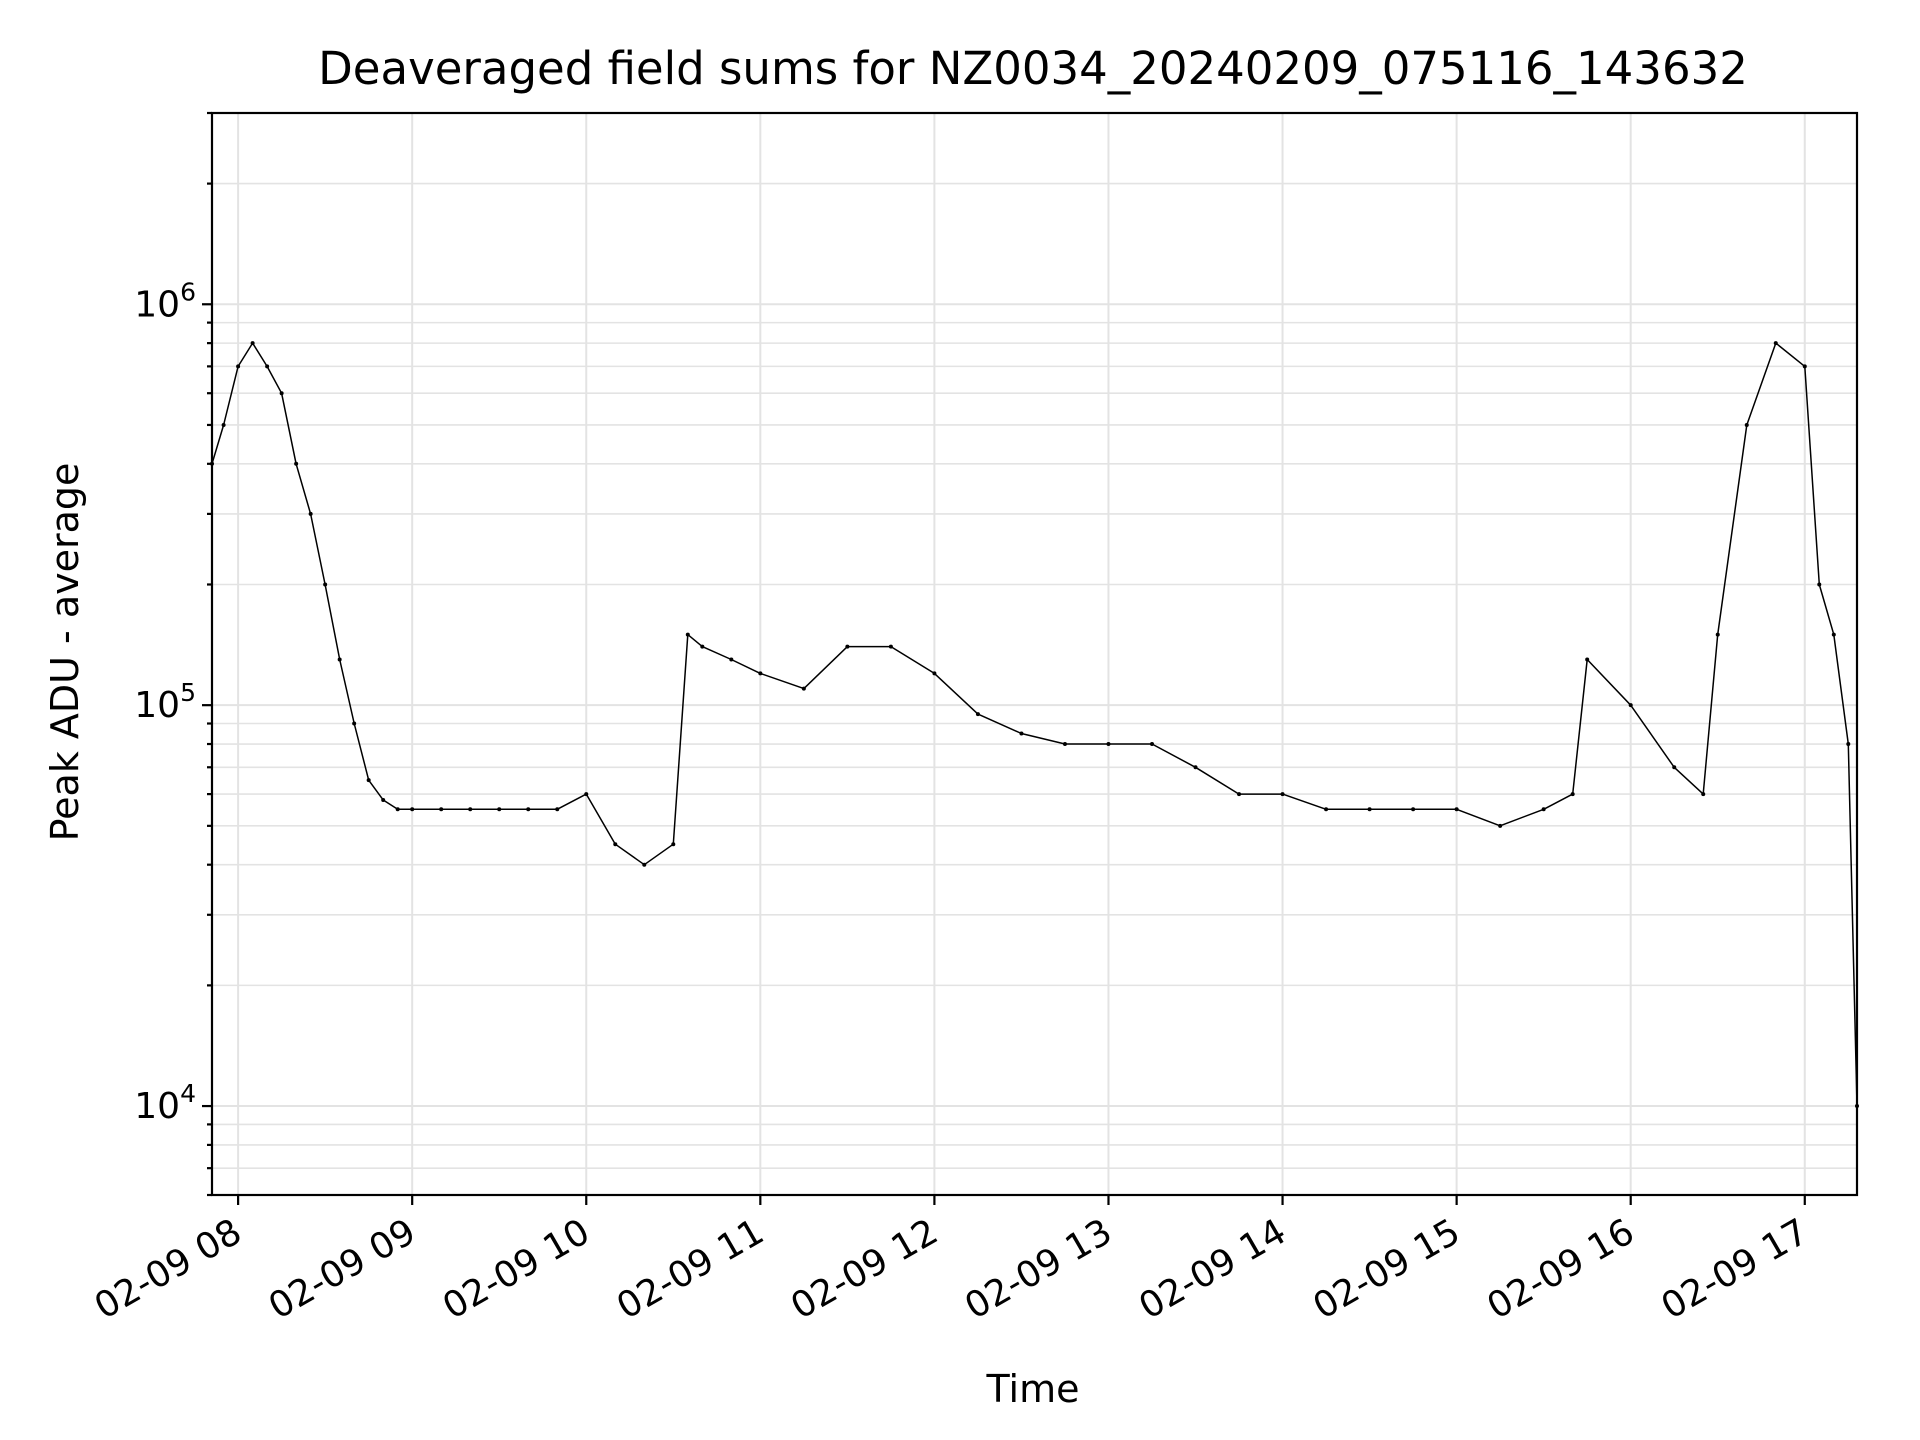 This screenshot has width=1920, height=1440. I want to click on y-axis-ticks: 10⁴ 10⁵ 10⁶, so click(173, 654).